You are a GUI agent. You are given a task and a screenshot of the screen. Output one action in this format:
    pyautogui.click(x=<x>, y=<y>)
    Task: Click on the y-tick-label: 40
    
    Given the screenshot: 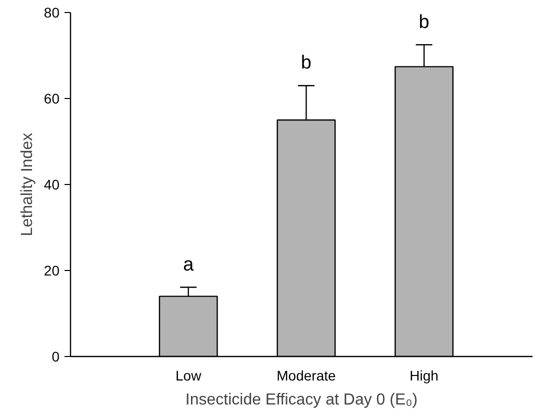 What is the action you would take?
    pyautogui.click(x=52, y=184)
    